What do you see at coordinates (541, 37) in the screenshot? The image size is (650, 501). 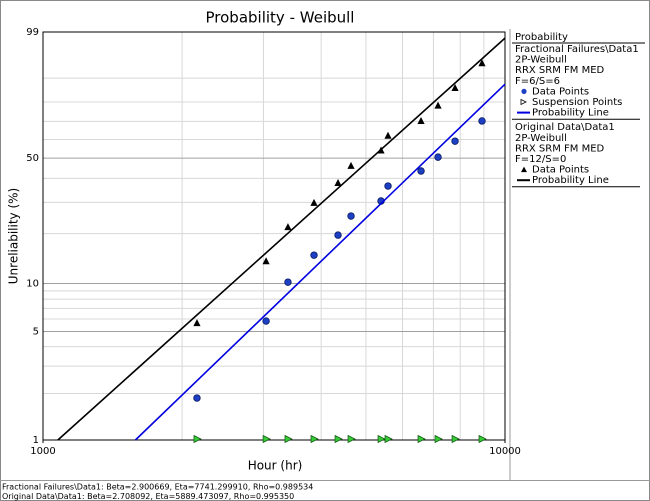 I see `legend-title: Probability` at bounding box center [541, 37].